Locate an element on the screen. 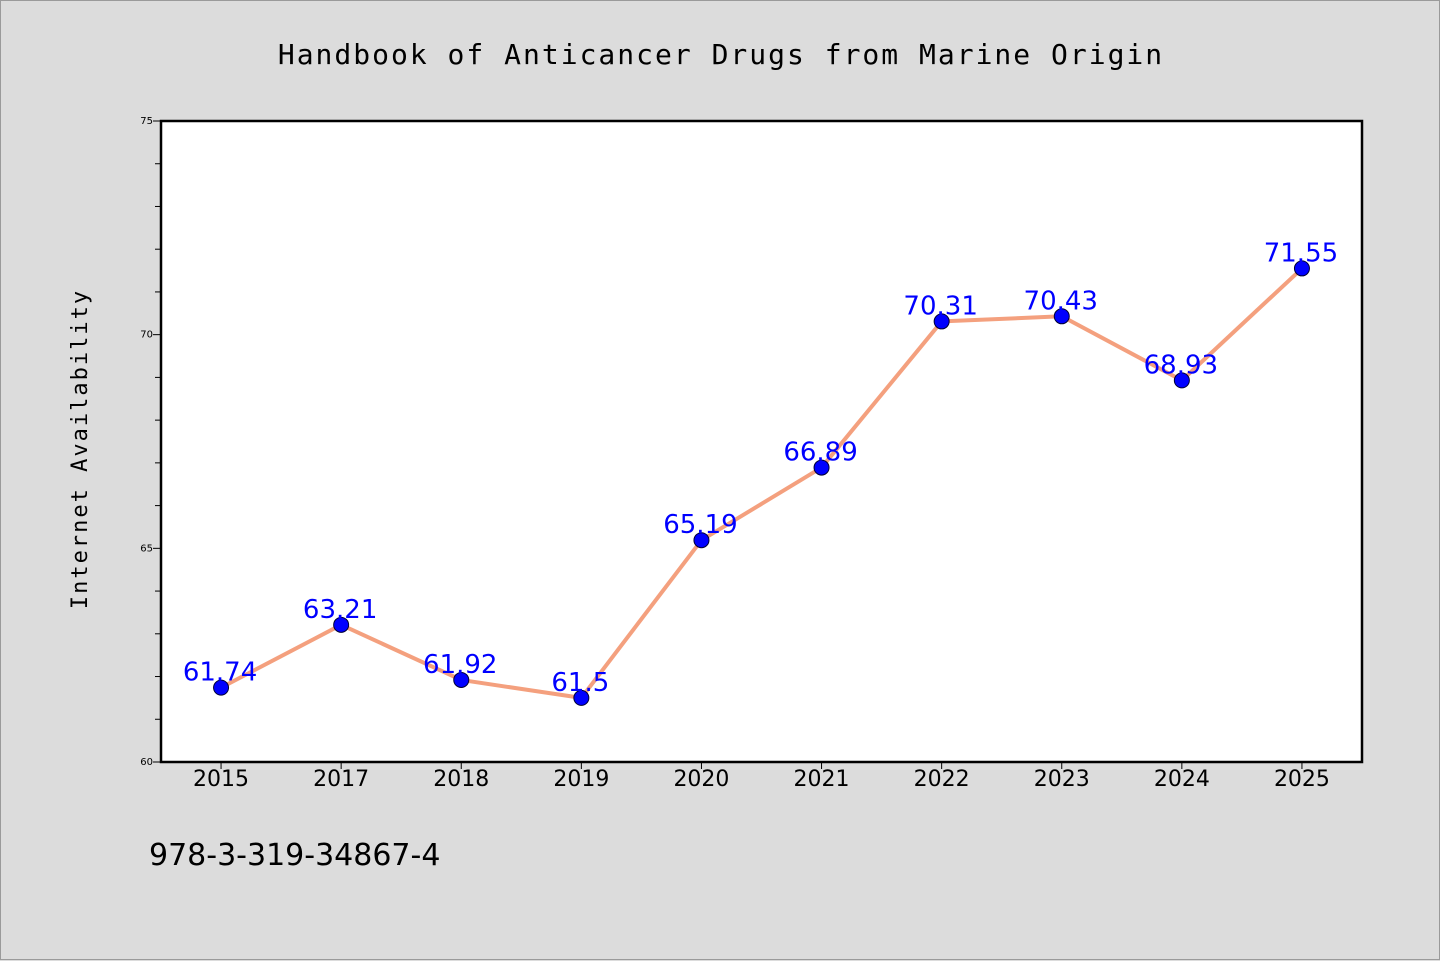  data-label: 63.21 is located at coordinates (340, 610).